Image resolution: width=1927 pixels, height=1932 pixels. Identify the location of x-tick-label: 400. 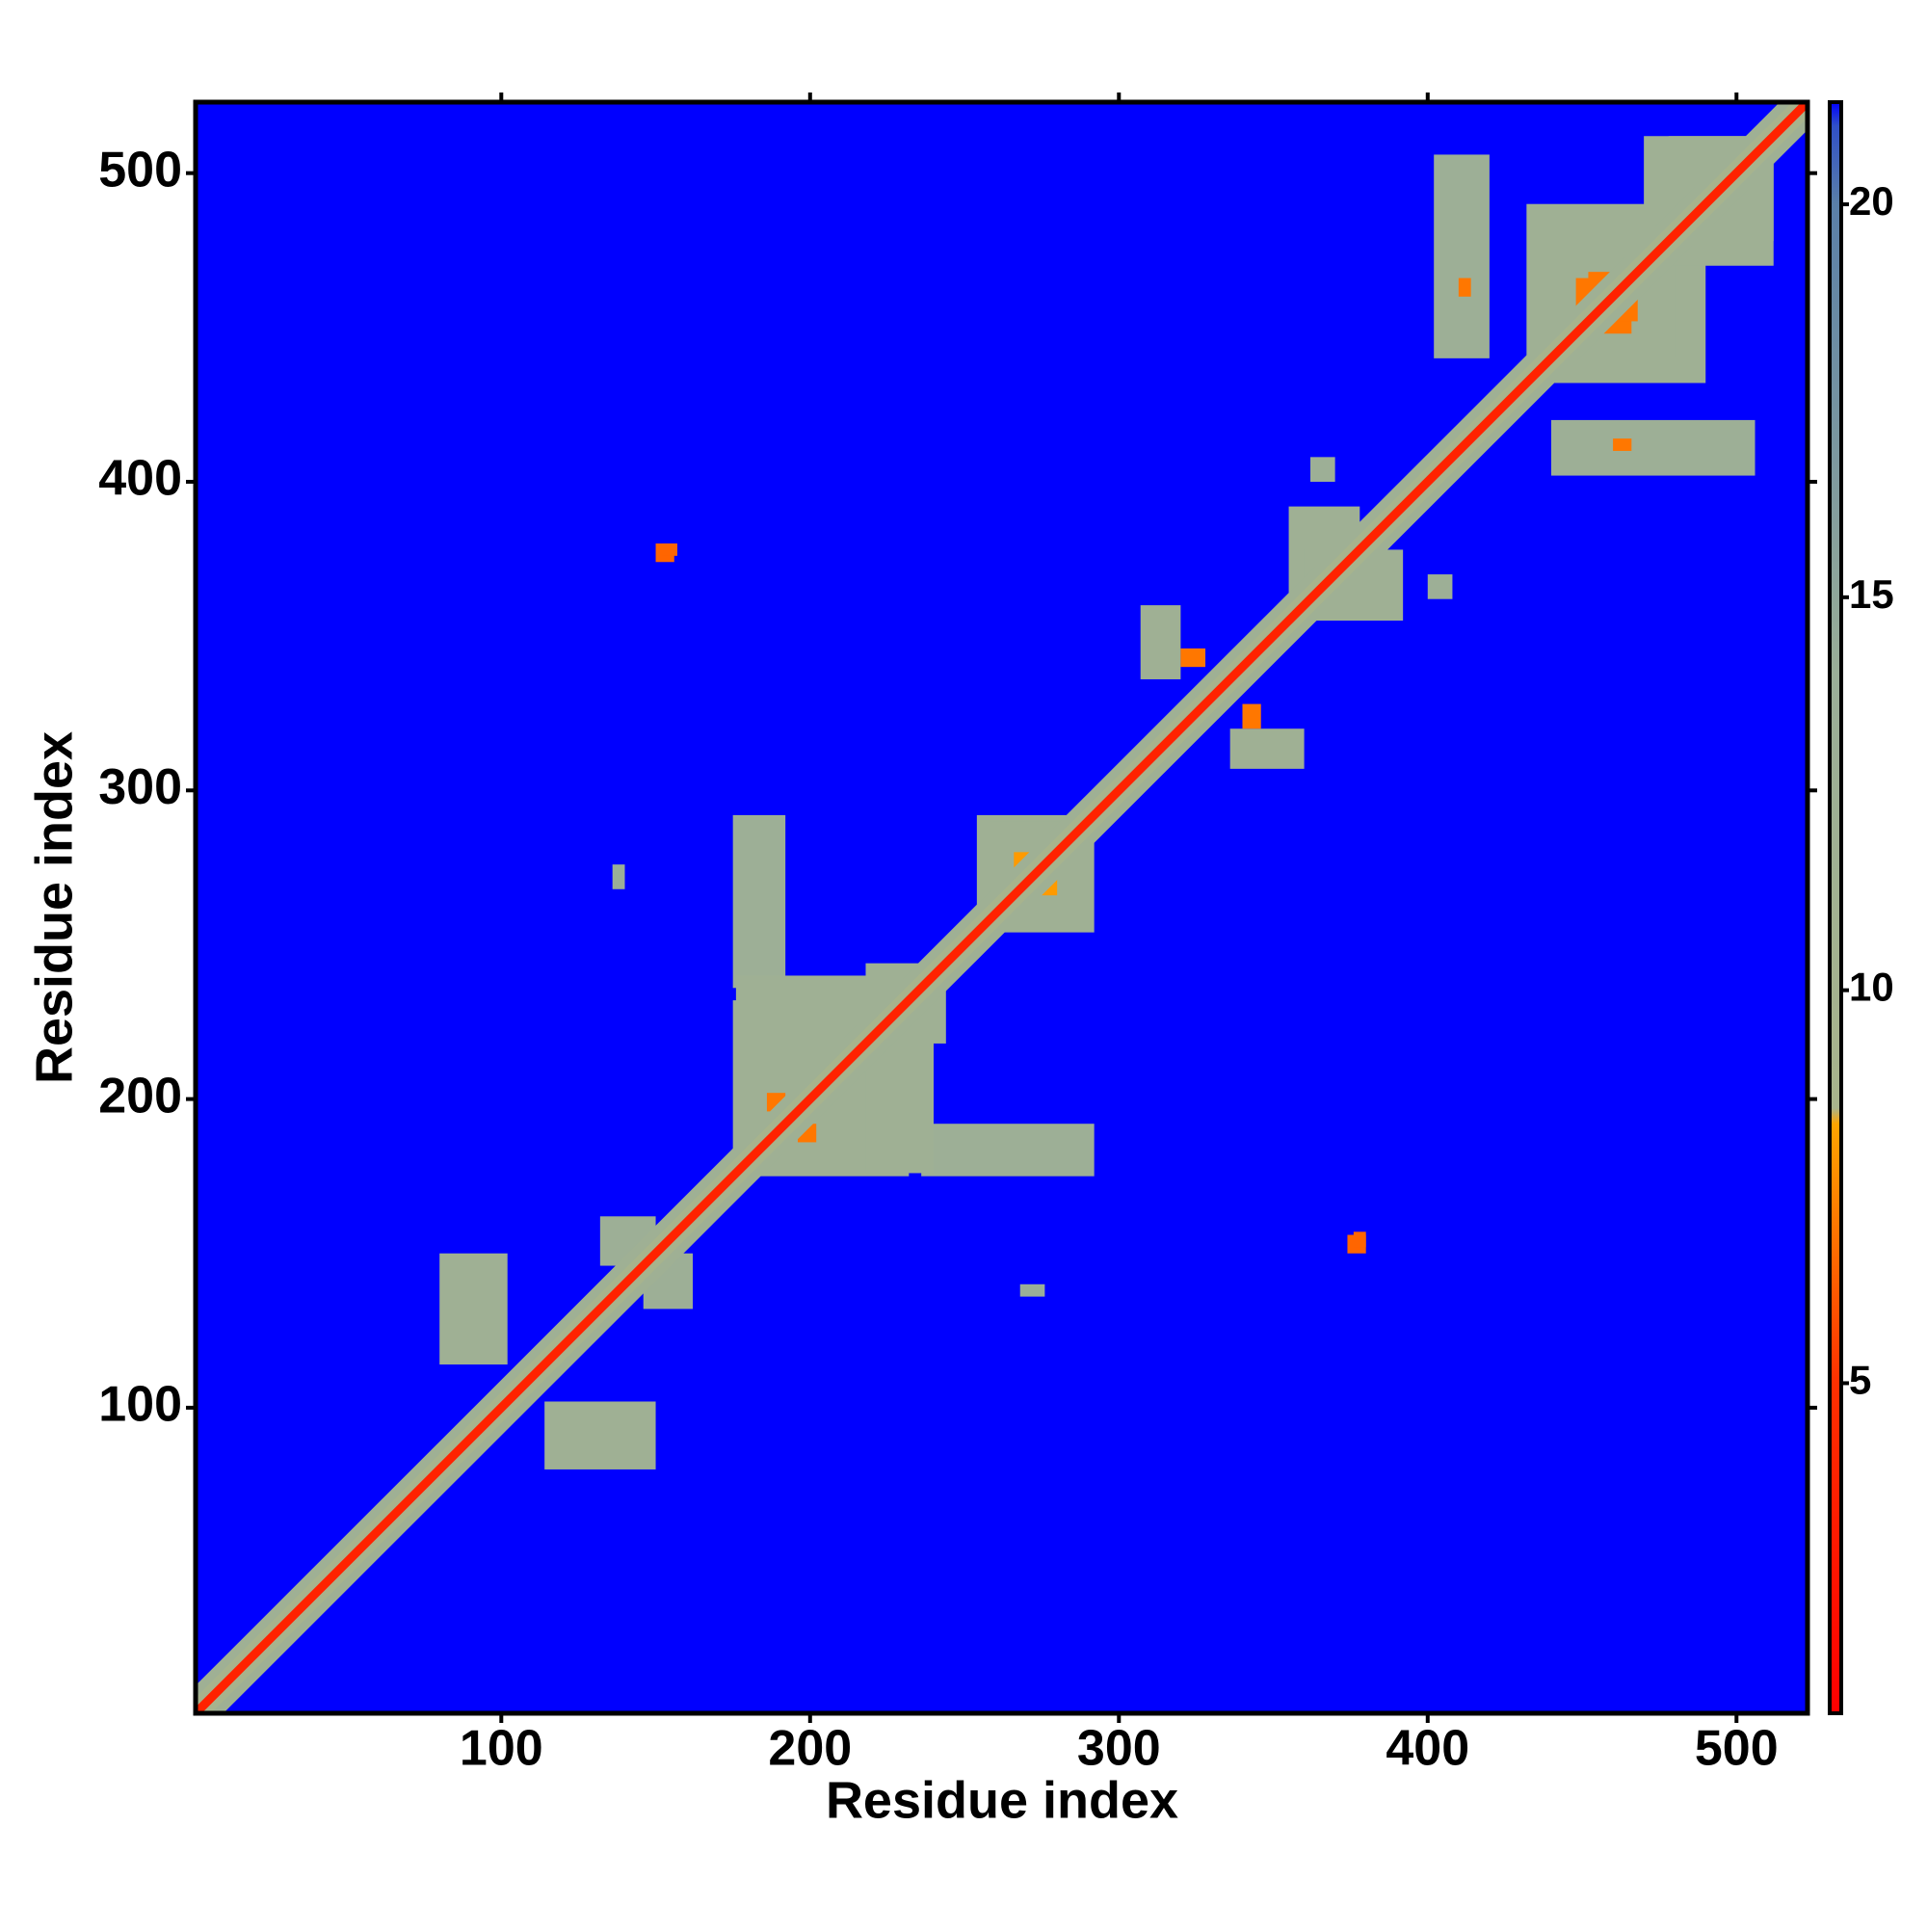
(1427, 1749).